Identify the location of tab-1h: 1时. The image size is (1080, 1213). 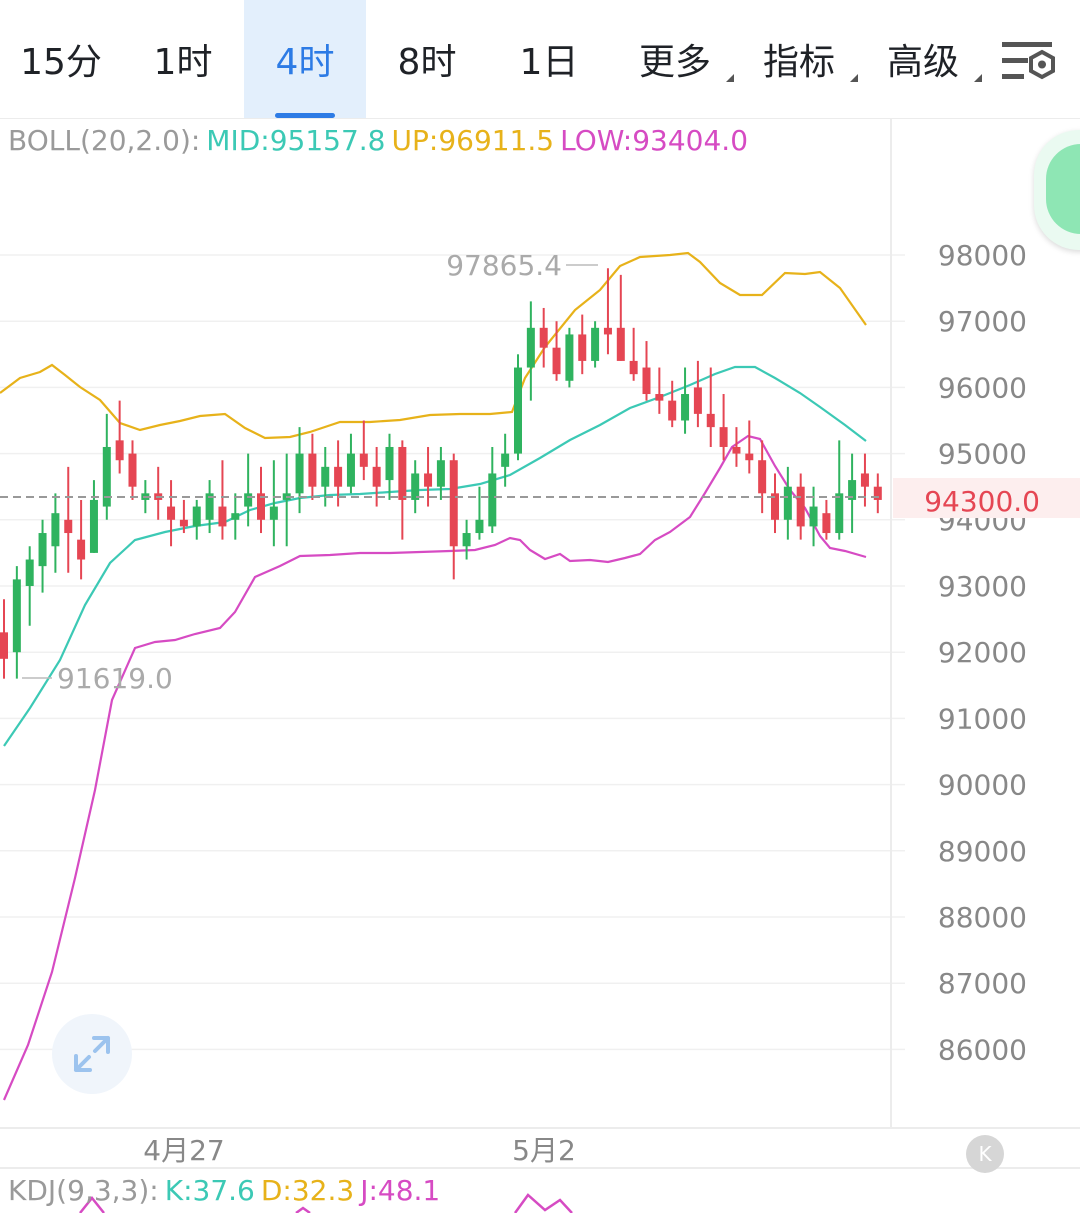
(183, 59).